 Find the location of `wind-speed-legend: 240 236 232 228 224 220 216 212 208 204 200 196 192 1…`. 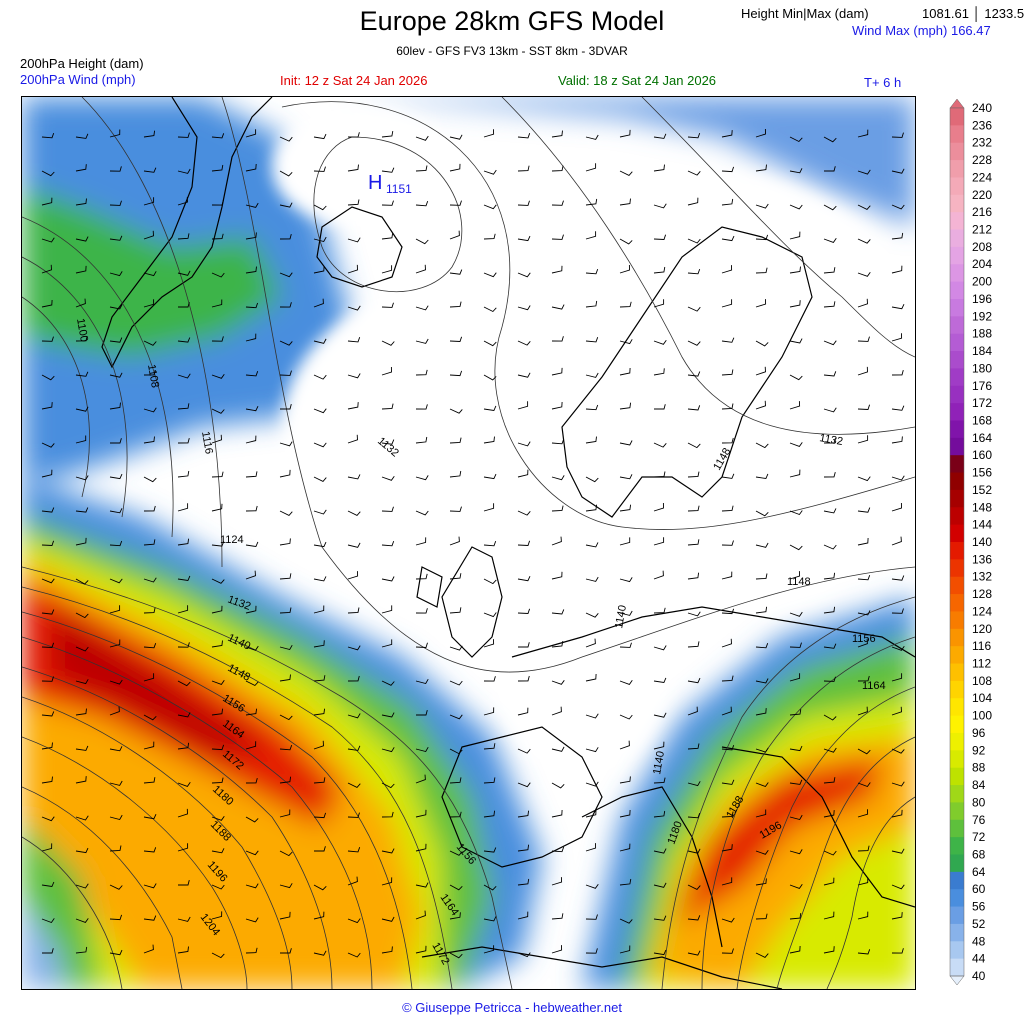

wind-speed-legend: 240 236 232 228 224 220 216 212 208 204 200 196 192 1… is located at coordinates (976, 543).